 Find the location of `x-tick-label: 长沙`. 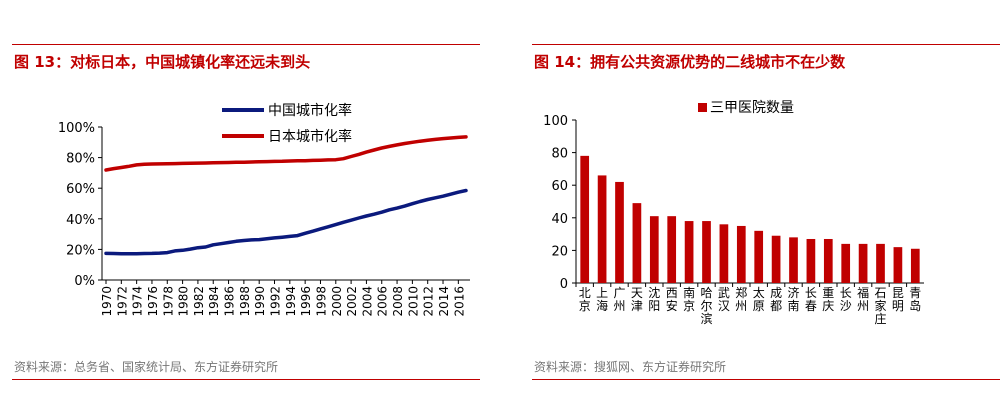

x-tick-label: 长沙 is located at coordinates (846, 299).